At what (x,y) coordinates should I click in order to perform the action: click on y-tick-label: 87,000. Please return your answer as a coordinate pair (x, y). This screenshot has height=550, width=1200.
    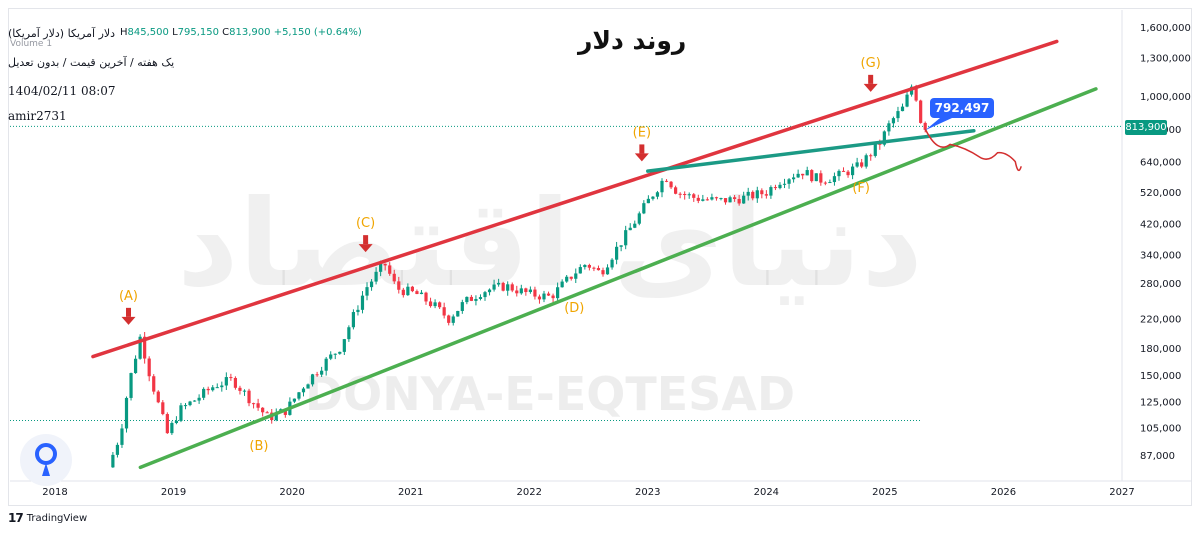
    Looking at the image, I should click on (1157, 456).